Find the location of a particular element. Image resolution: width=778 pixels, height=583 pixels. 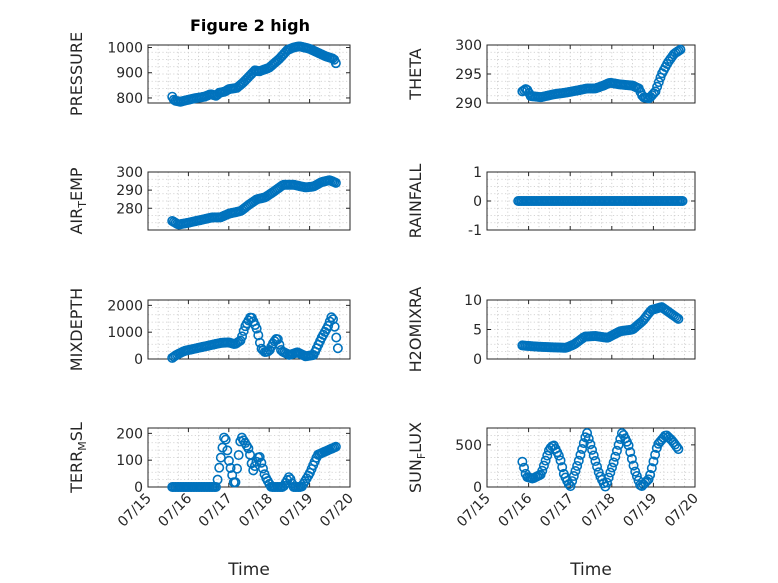

y-axis-label: AIRTEMP is located at coordinates (78, 200).